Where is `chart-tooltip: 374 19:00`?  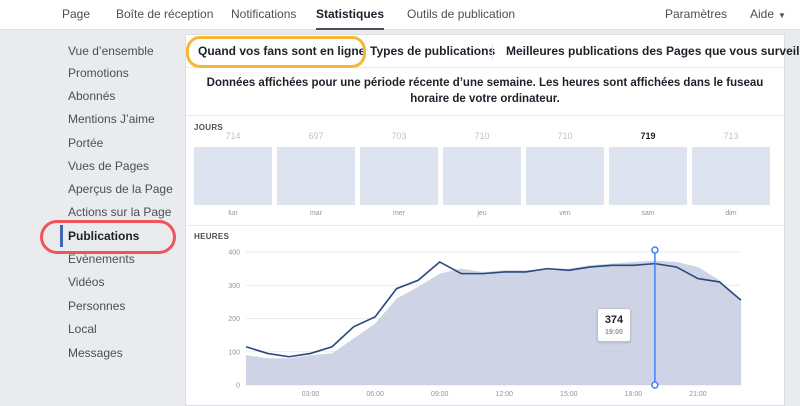
chart-tooltip: 374 19:00 is located at coordinates (614, 325).